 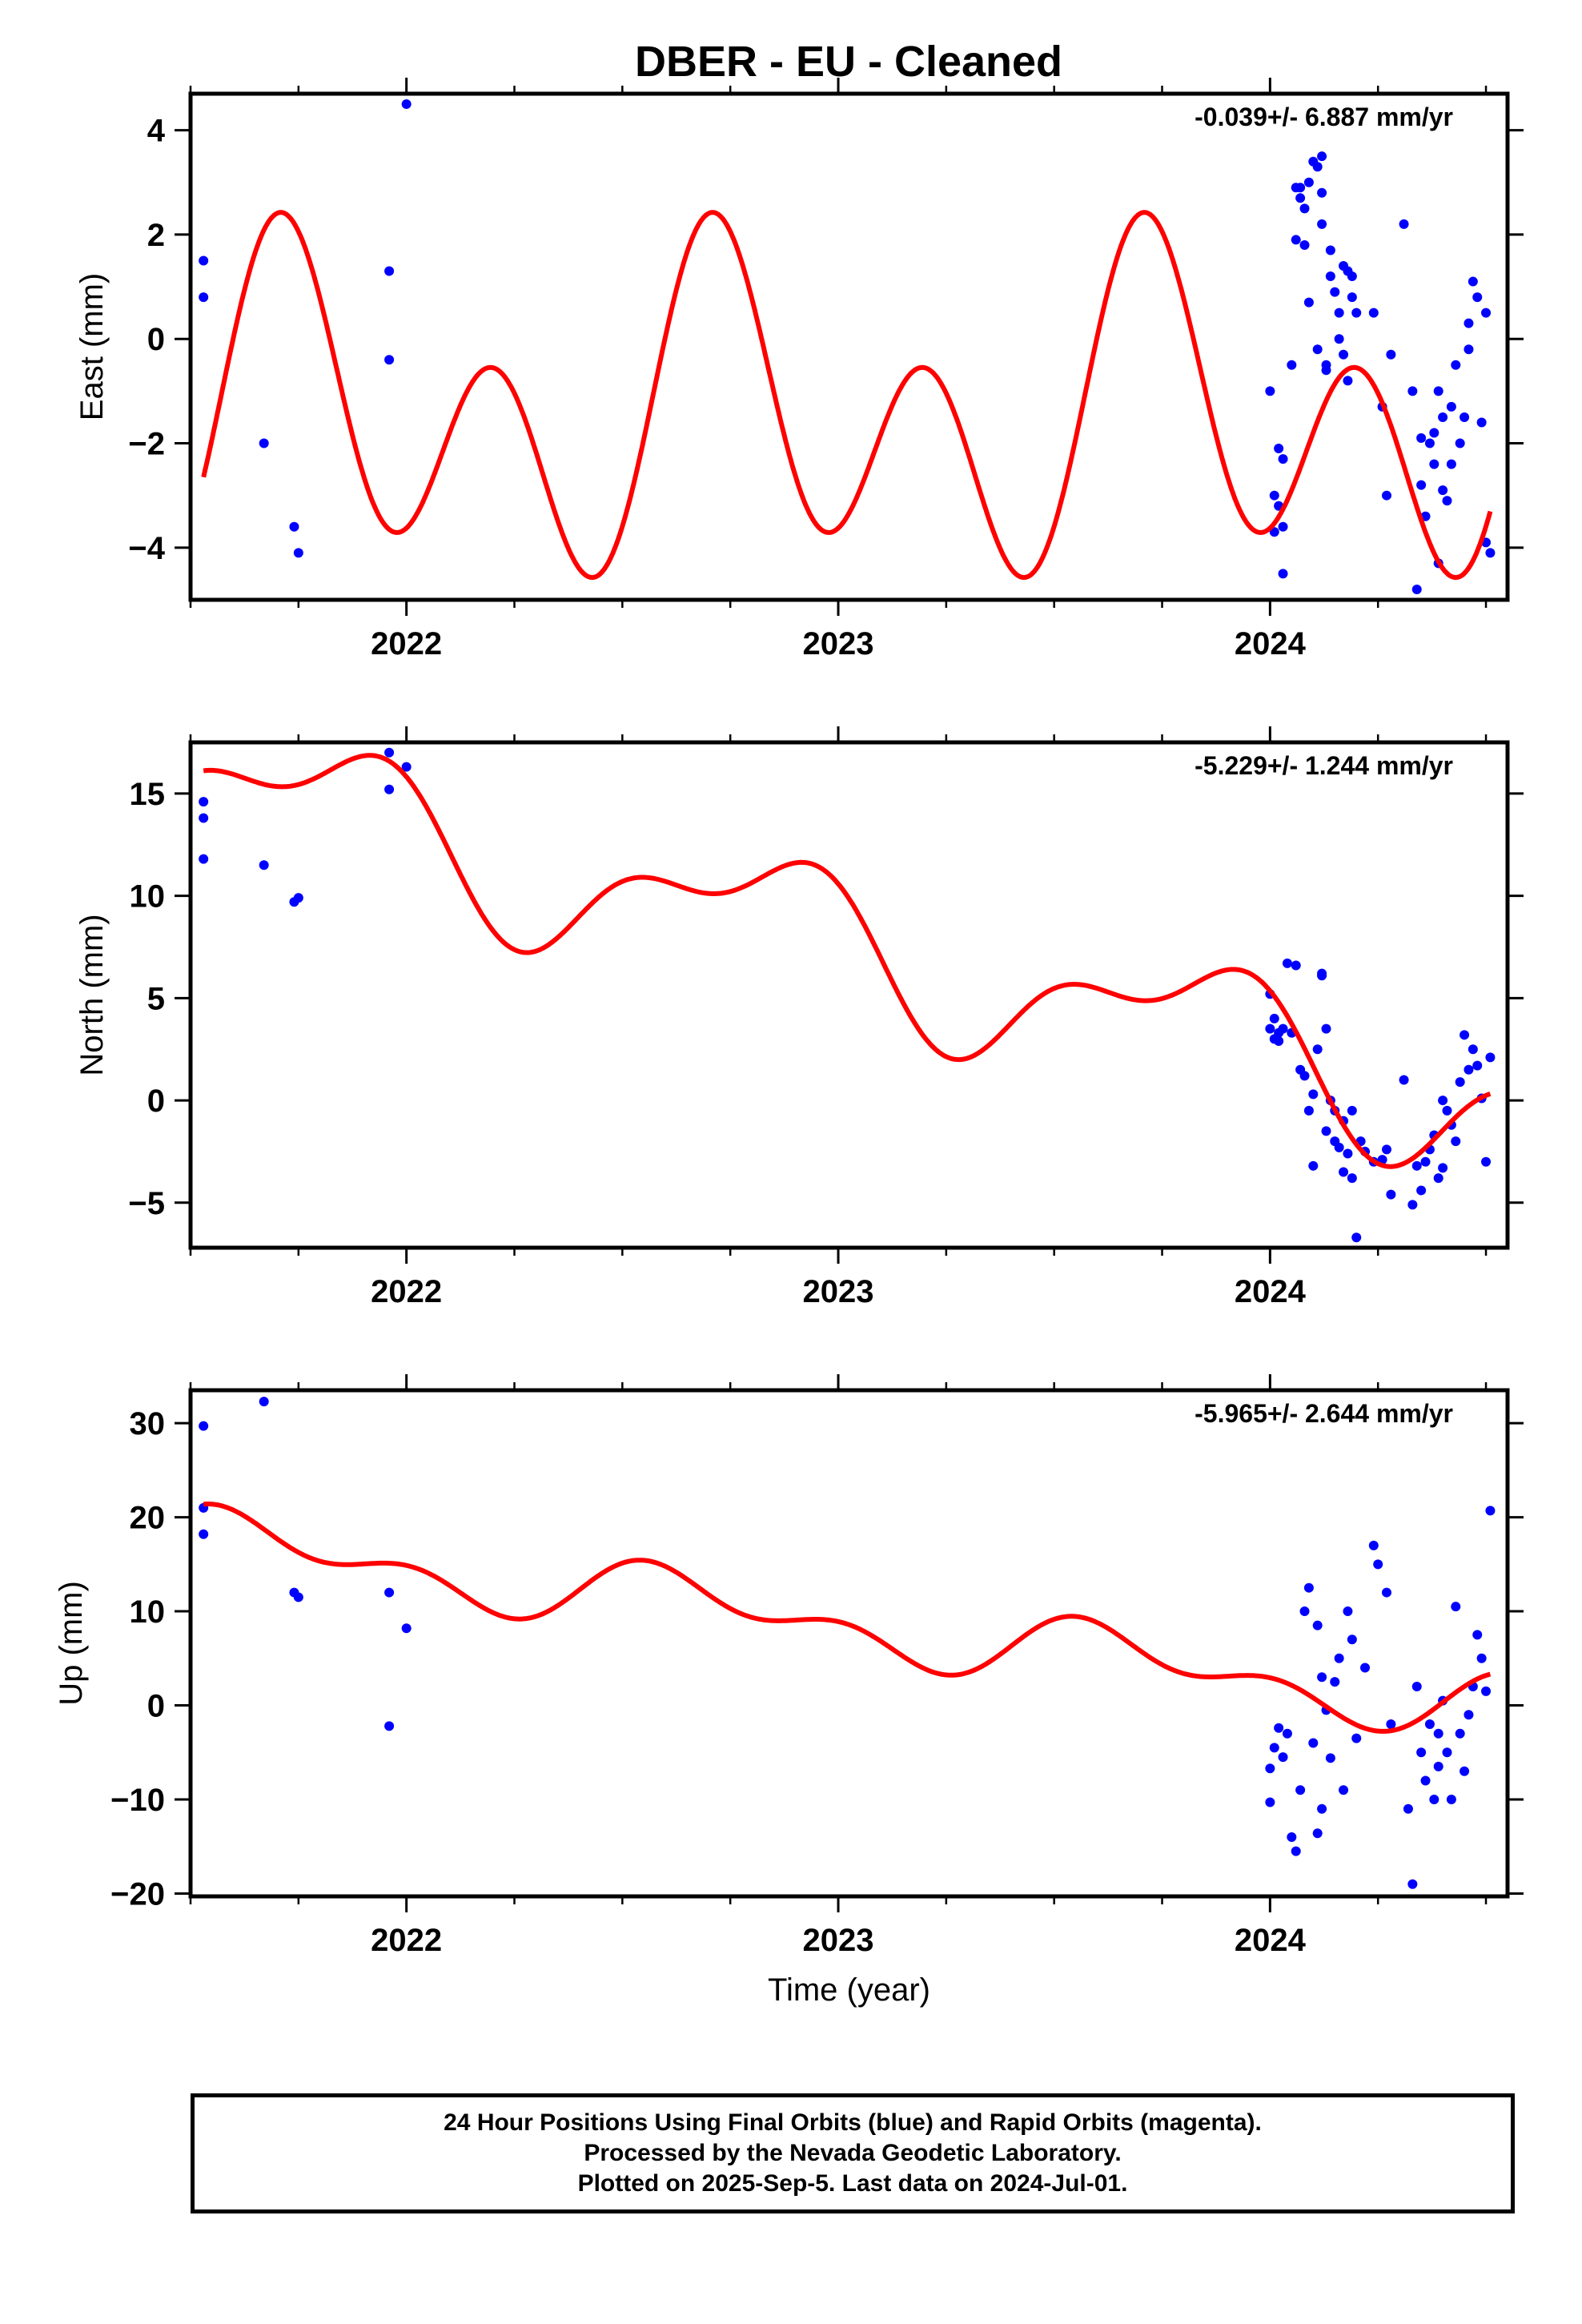 I want to click on rate-annotation: -5.229+/- 1.244 mm/yr, so click(x=1324, y=765).